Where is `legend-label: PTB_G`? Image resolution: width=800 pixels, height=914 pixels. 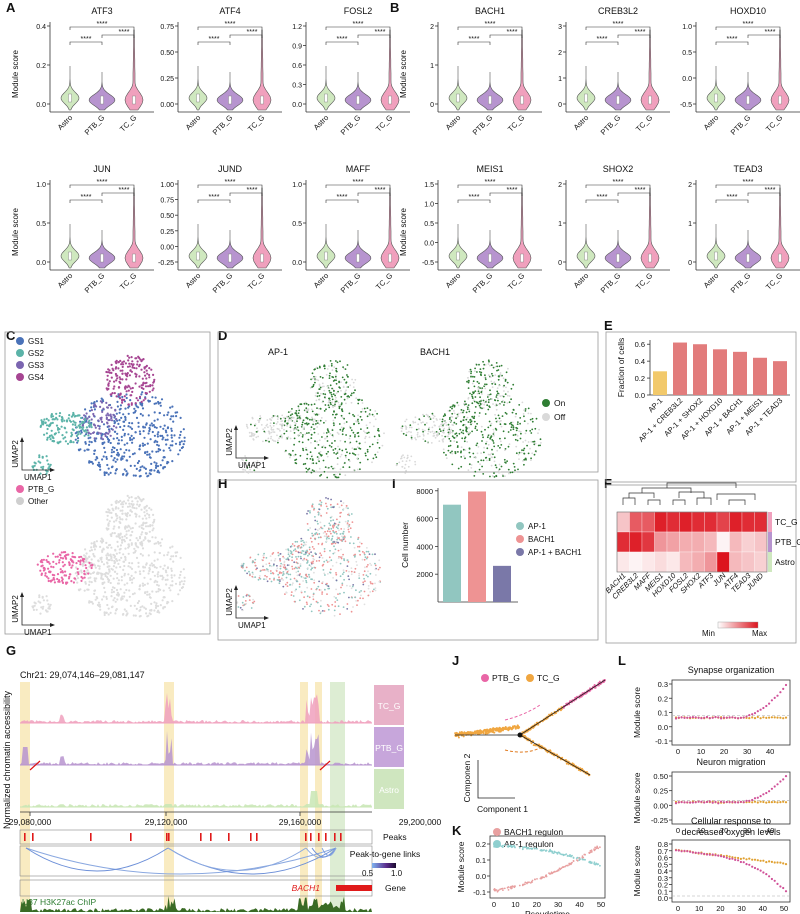
legend-label: PTB_G is located at coordinates (506, 678).